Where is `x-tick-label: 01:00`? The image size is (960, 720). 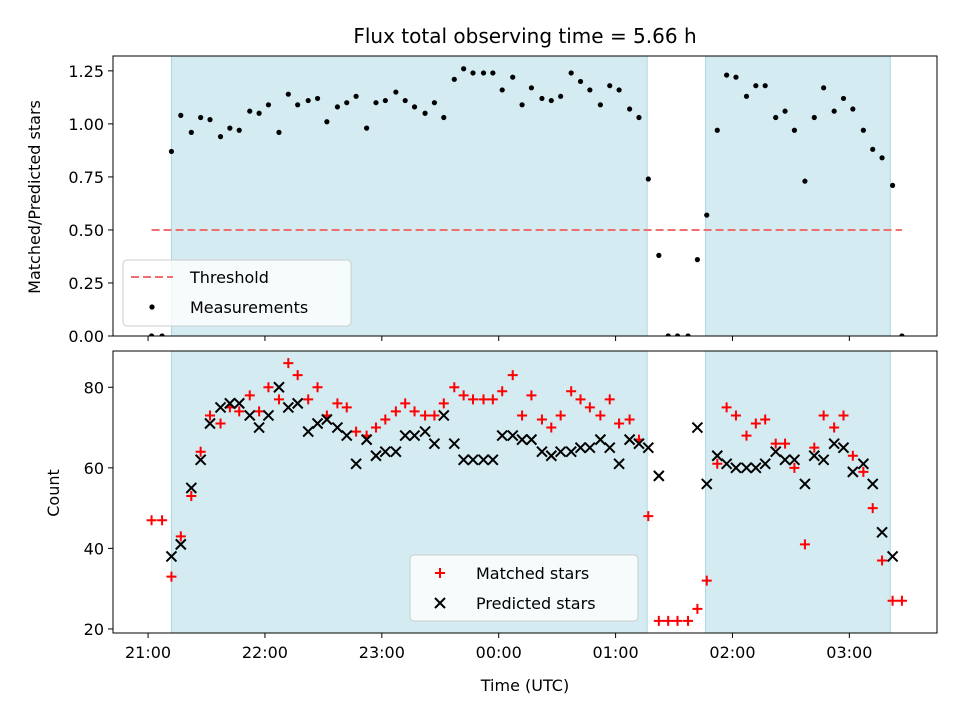
x-tick-label: 01:00 is located at coordinates (616, 652).